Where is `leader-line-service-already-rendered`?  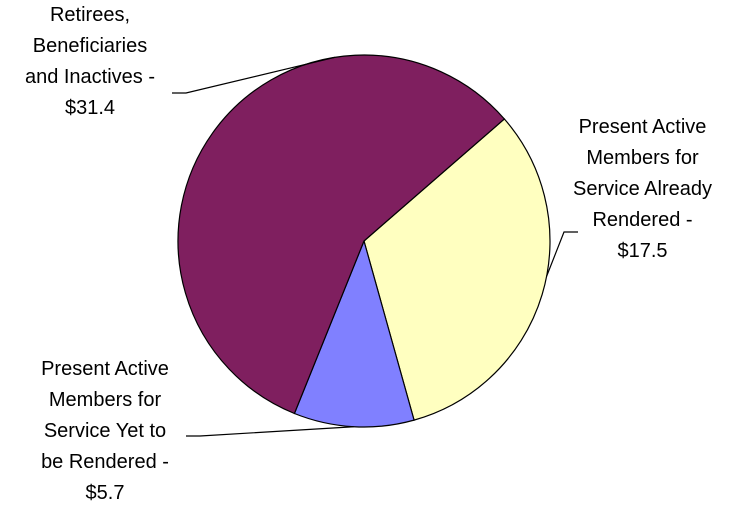 leader-line-service-already-rendered is located at coordinates (562, 254).